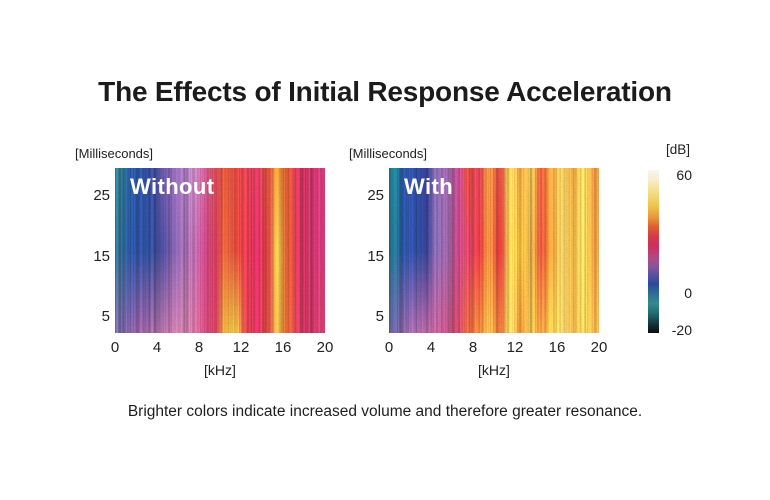 Image resolution: width=770 pixels, height=500 pixels. Describe the element at coordinates (496, 348) in the screenshot. I see `x-axis-ticks-with: 0 4 8 12 16 20` at that location.